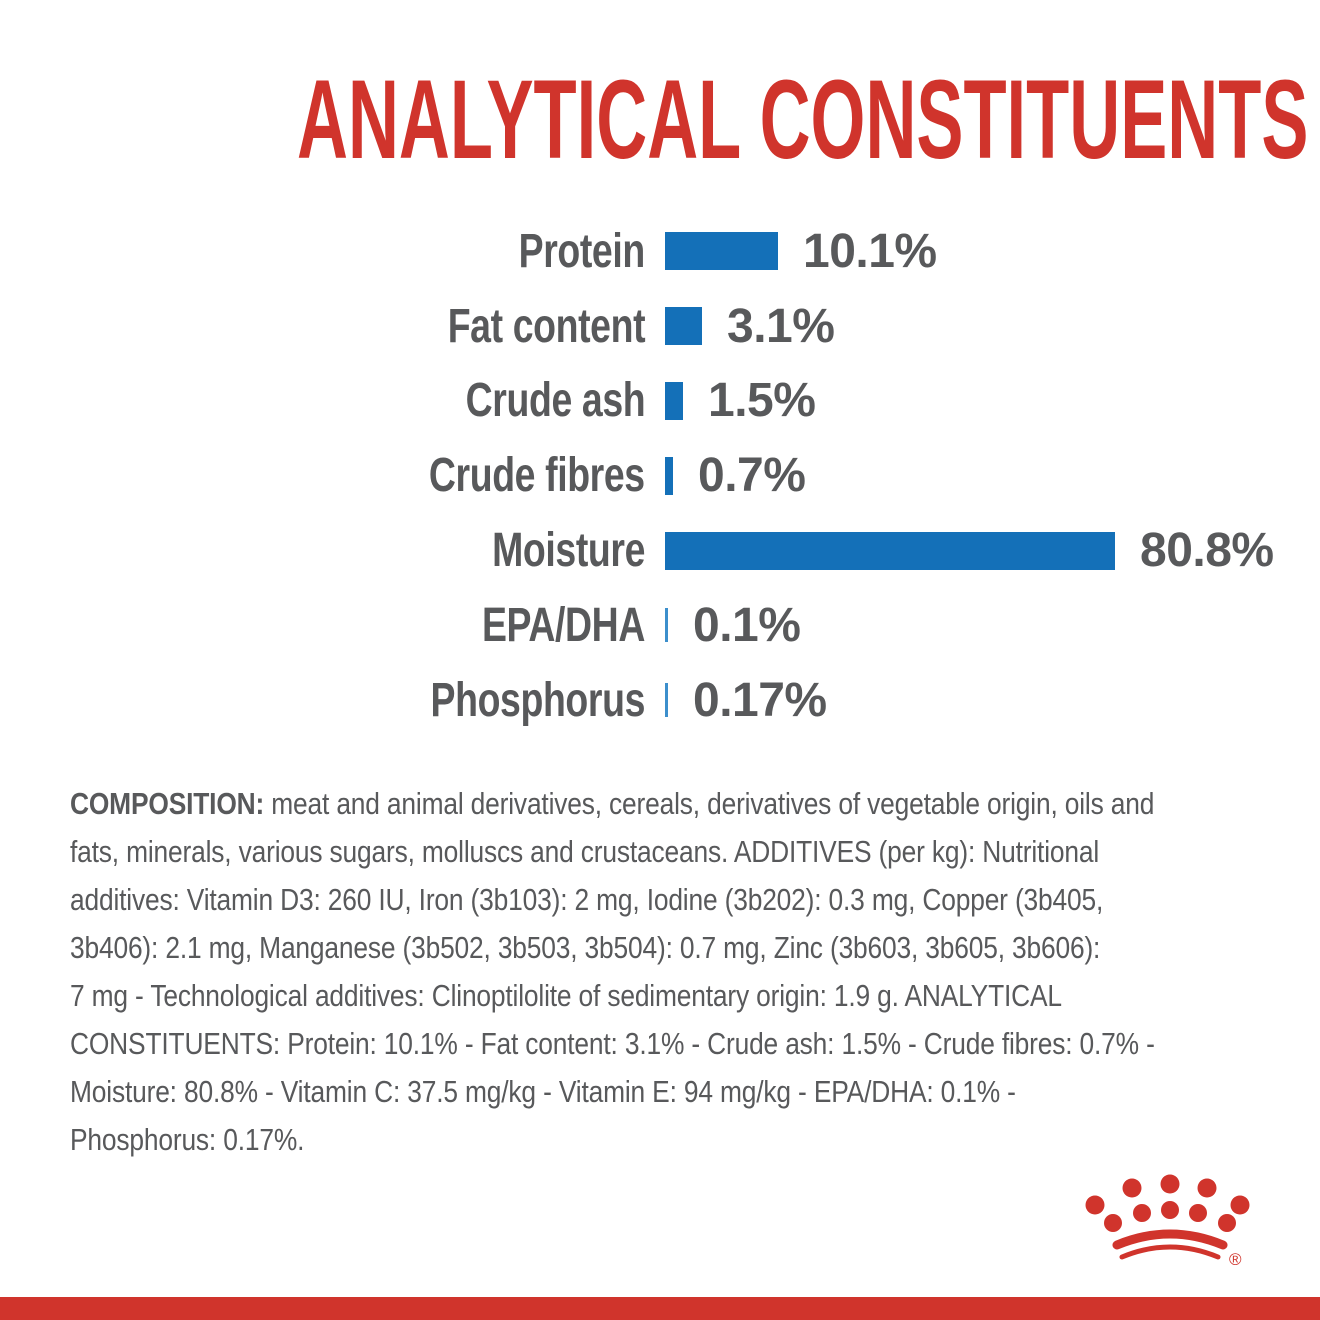 The width and height of the screenshot is (1320, 1320). What do you see at coordinates (660, 625) in the screenshot?
I see `chart-row-epa-dha: EPA/DHA 0.1%` at bounding box center [660, 625].